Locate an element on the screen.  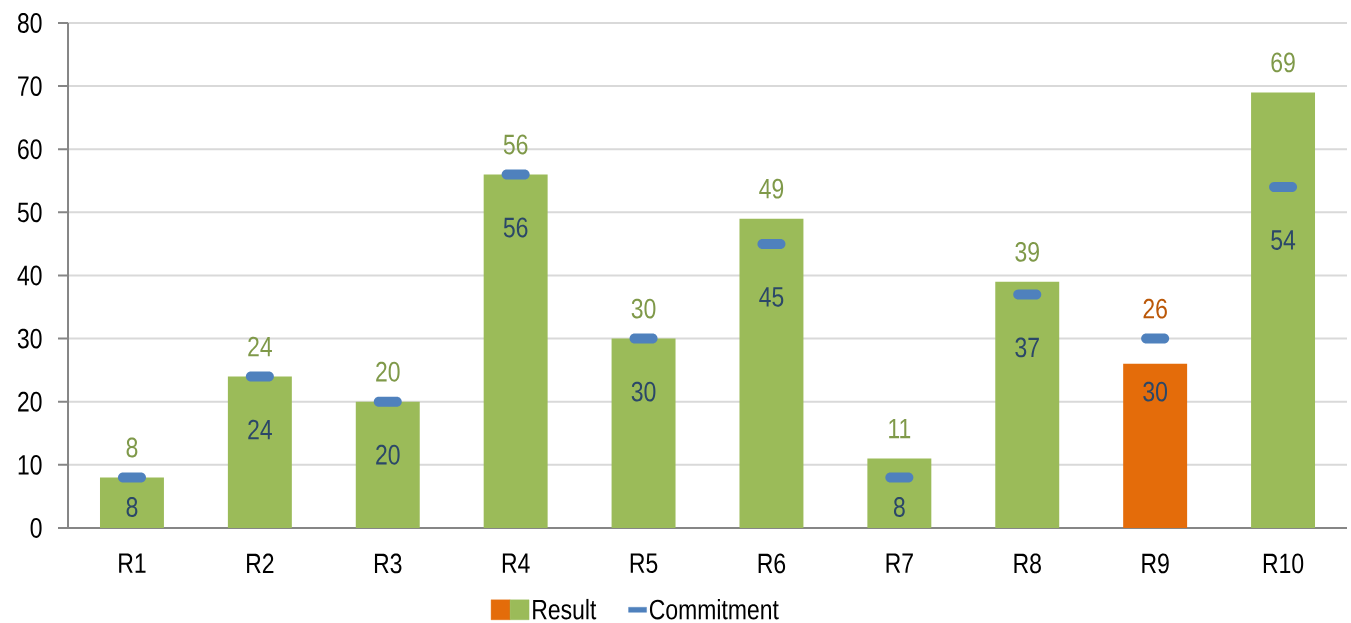
y-tick-label: 0 is located at coordinates (36, 528).